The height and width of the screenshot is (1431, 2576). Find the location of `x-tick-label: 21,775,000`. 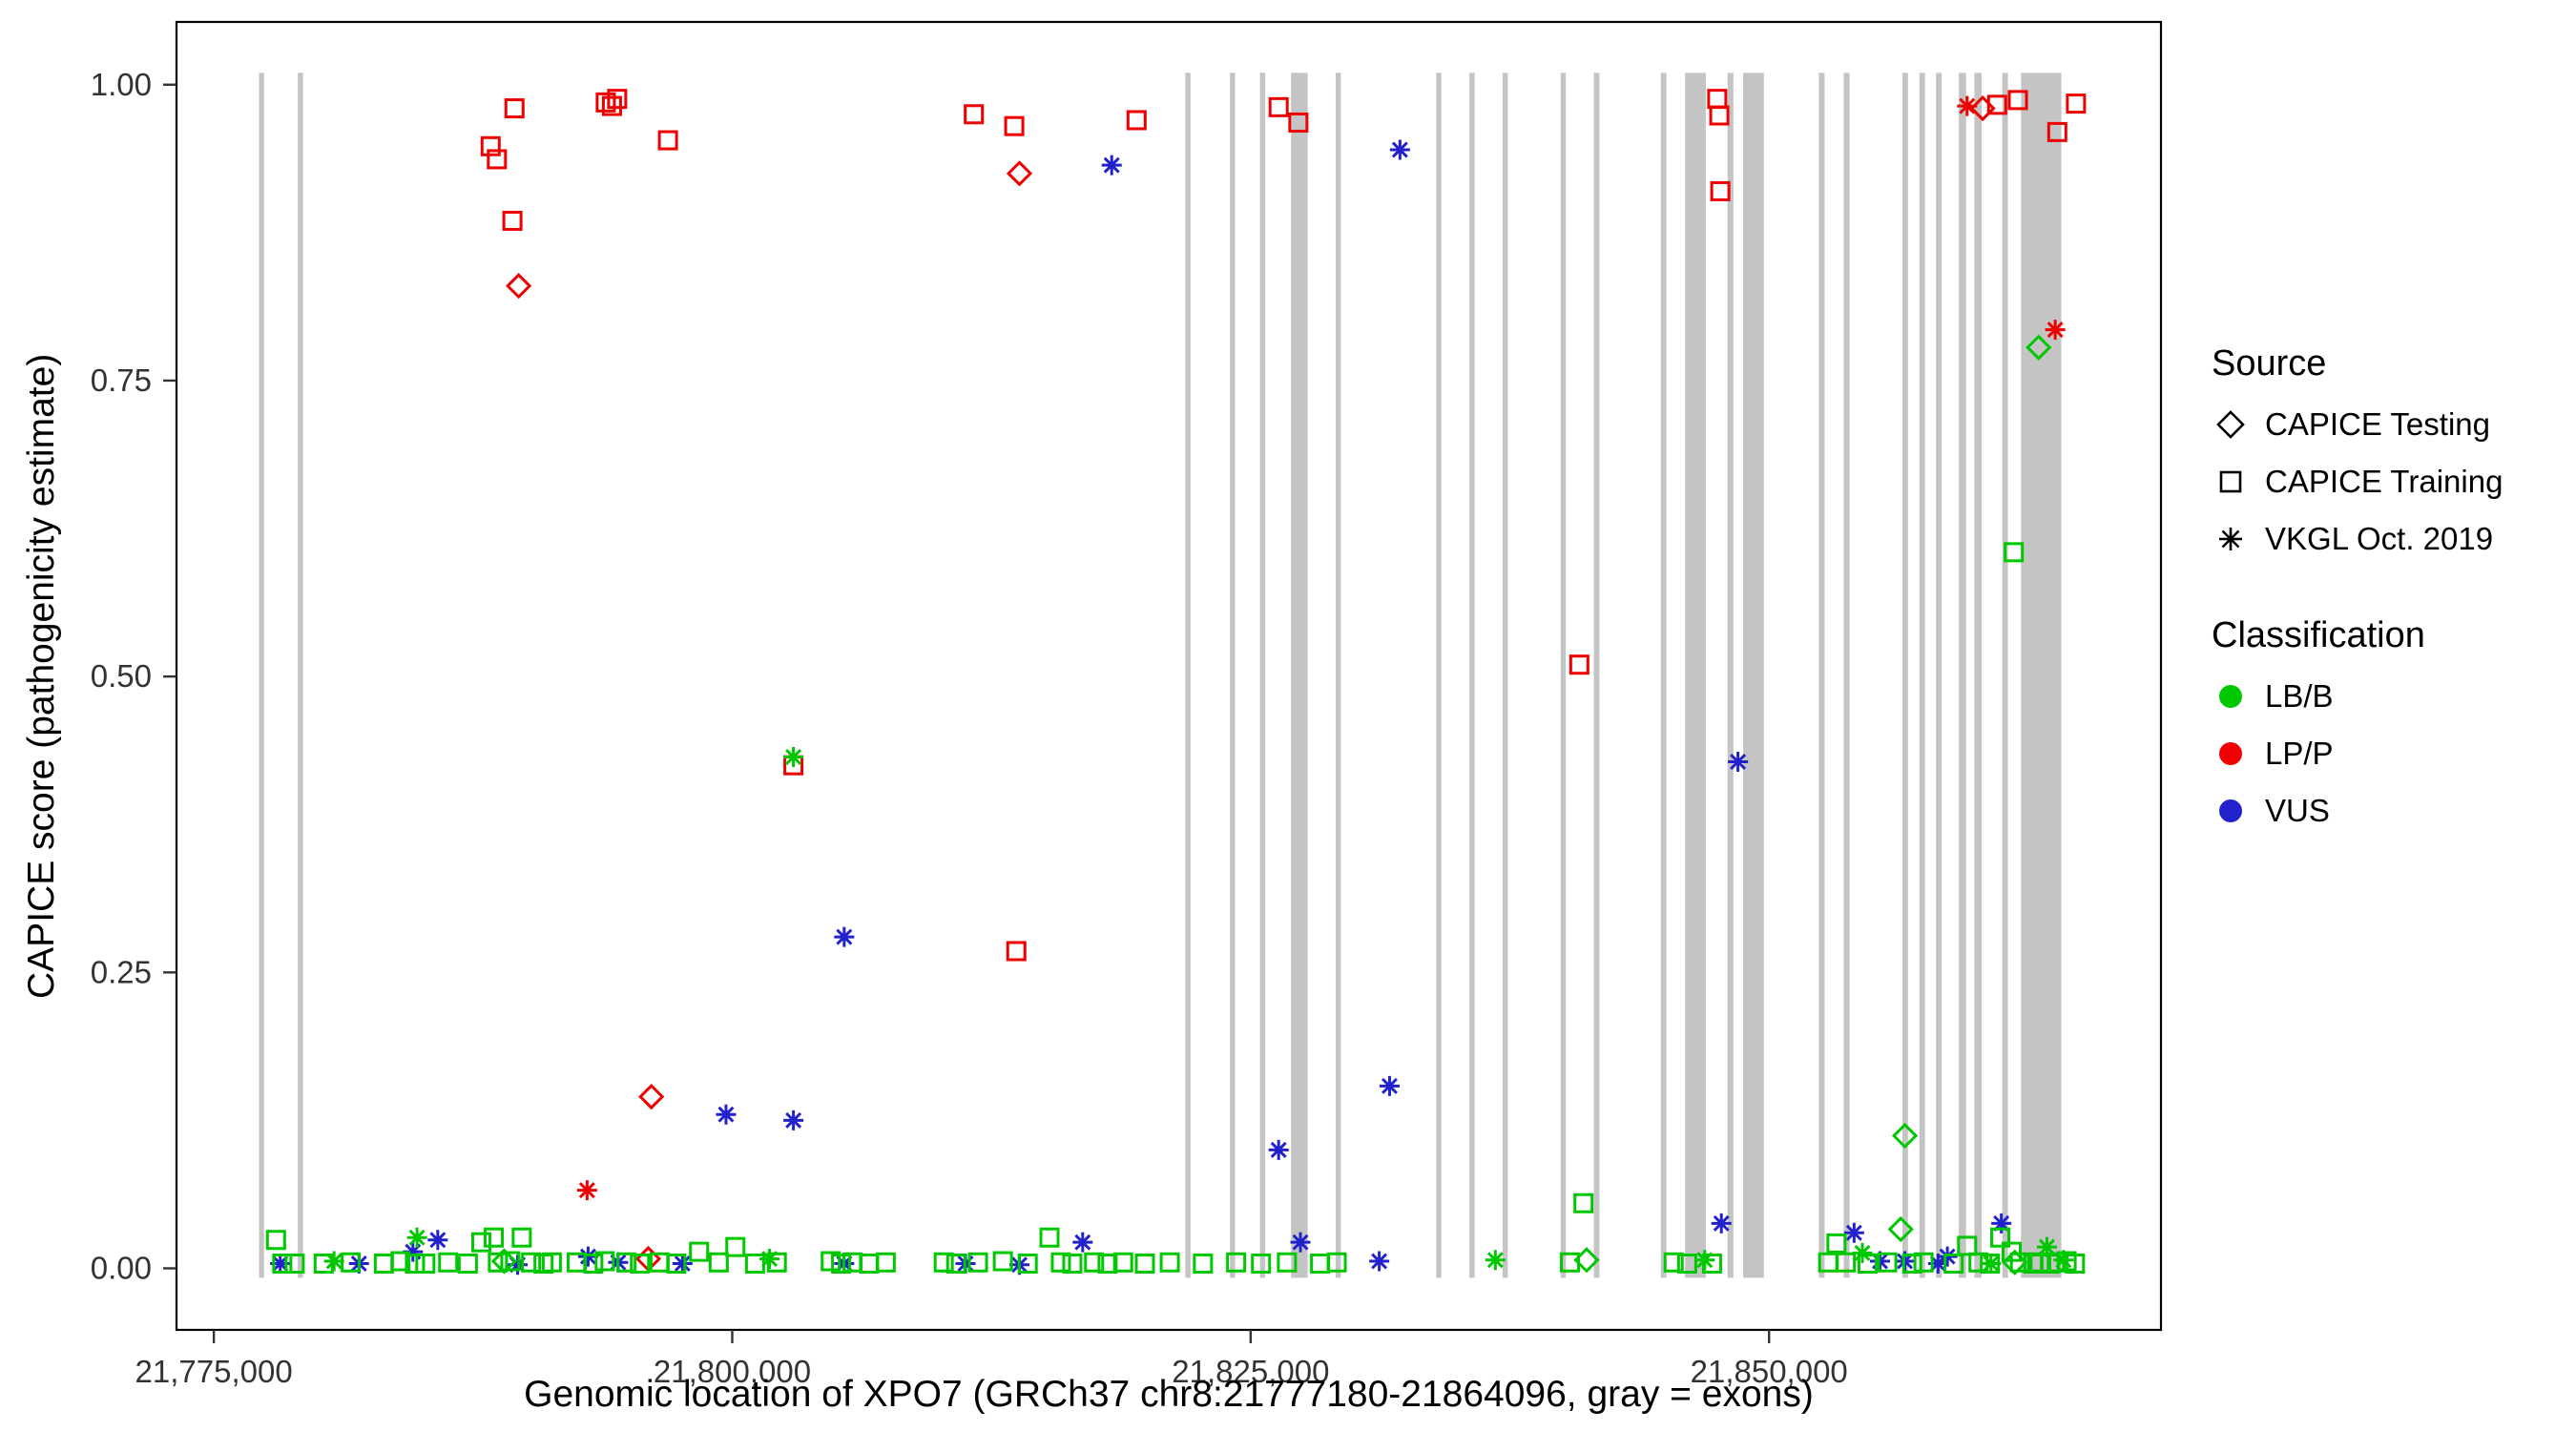

x-tick-label: 21,775,000 is located at coordinates (214, 1371).